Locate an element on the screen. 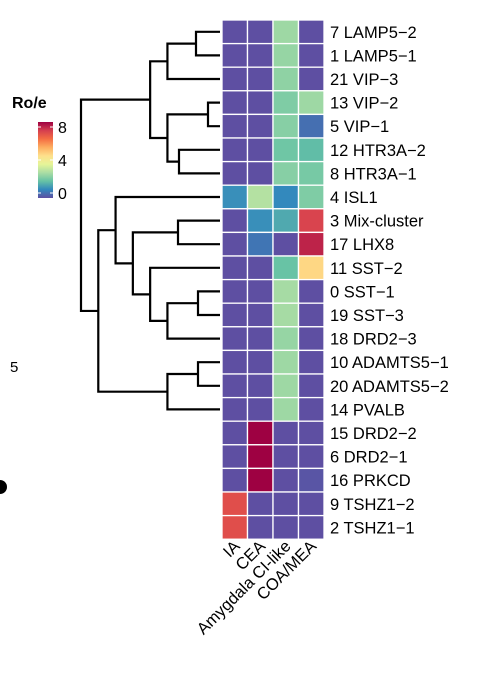 Image resolution: width=496 pixels, height=695 pixels. row-label: 13 VIP−2 is located at coordinates (364, 104).